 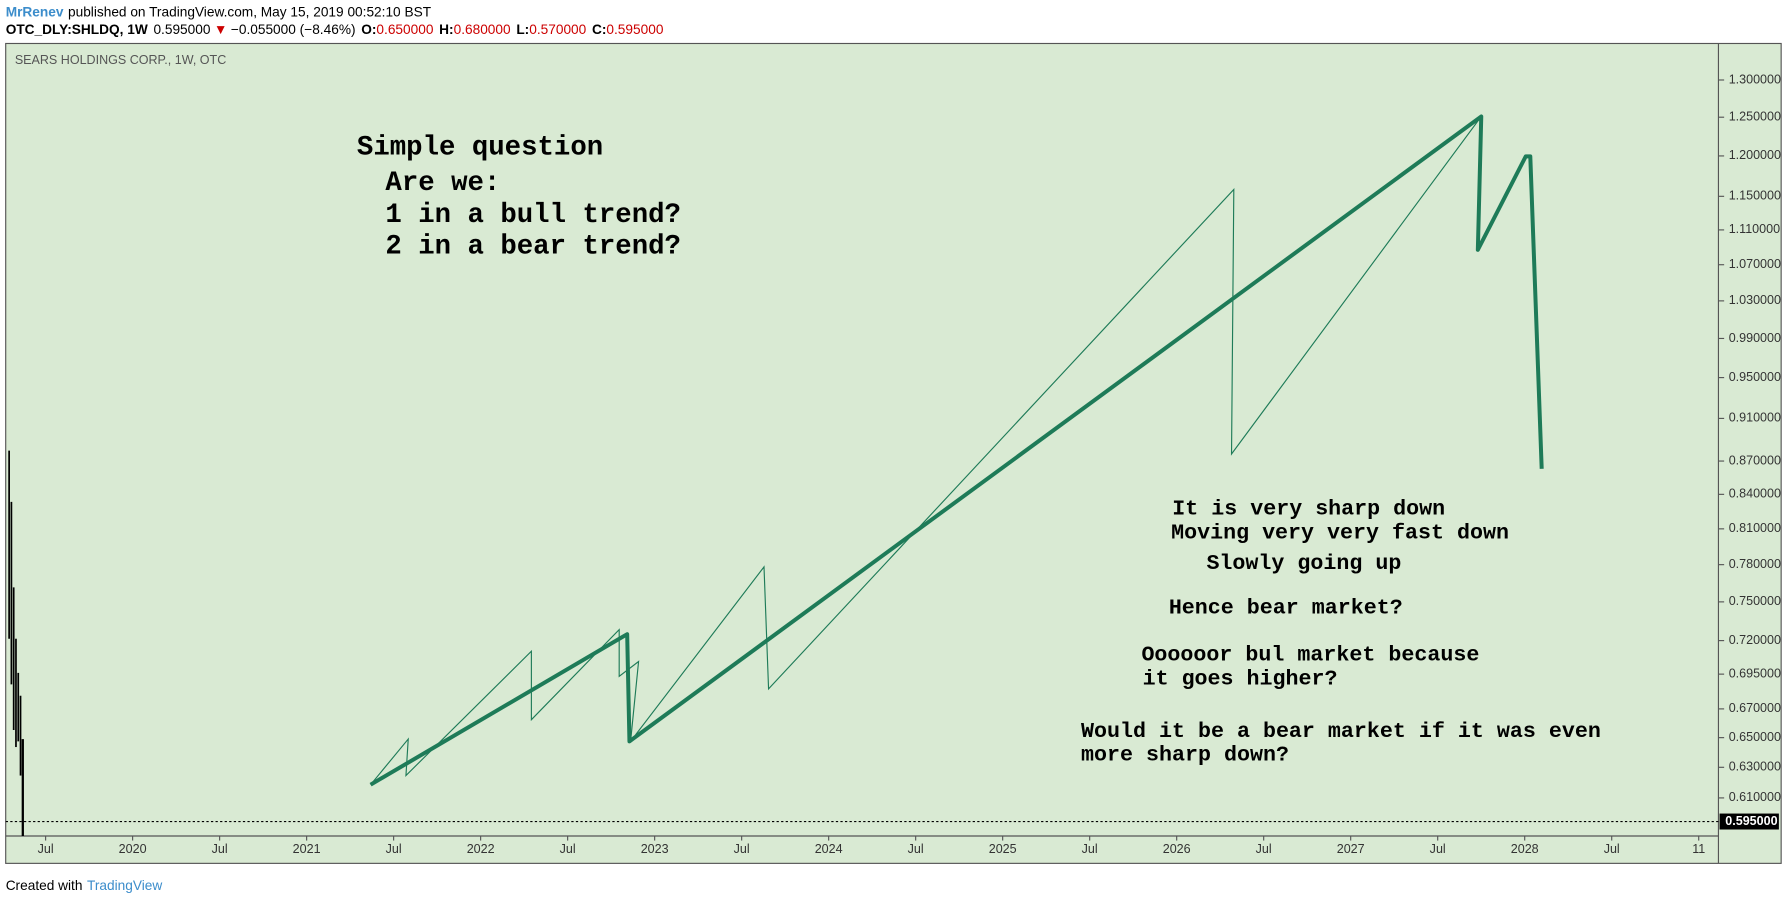 I want to click on y-tick-label: 1.250000, so click(x=1755, y=117).